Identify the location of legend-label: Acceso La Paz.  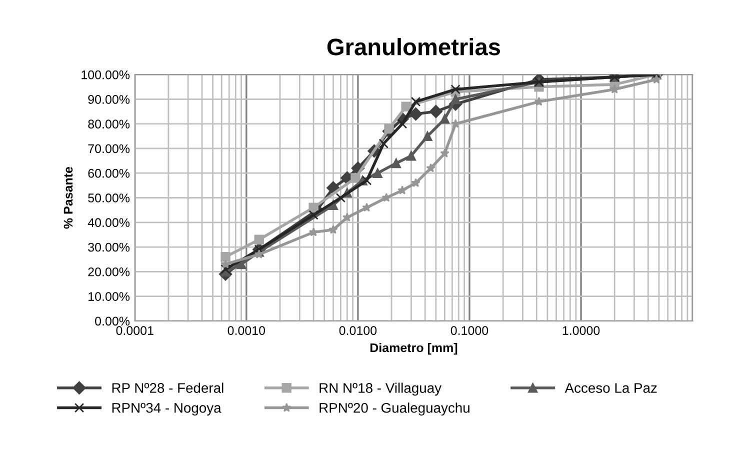
(610, 388).